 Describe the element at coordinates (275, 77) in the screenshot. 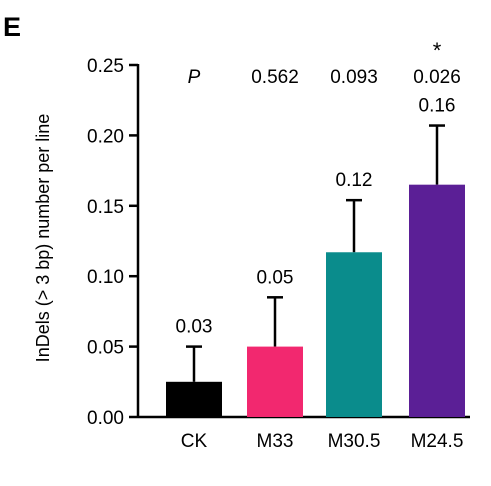

I see `p-value-label: 0.562` at that location.